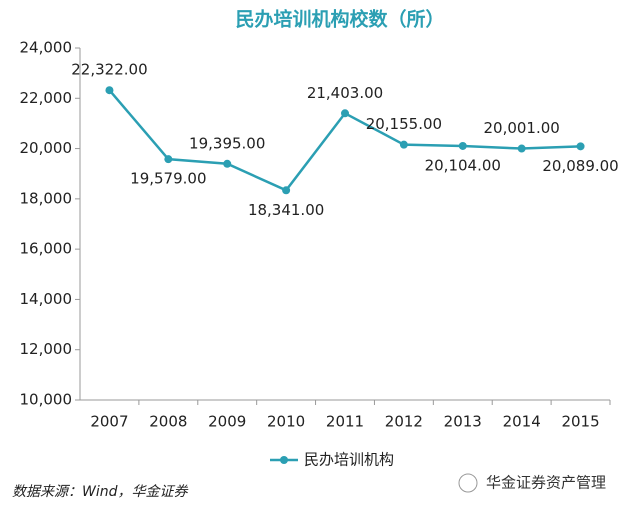 This screenshot has width=640, height=510. I want to click on x-tick-label: 2008, so click(168, 422).